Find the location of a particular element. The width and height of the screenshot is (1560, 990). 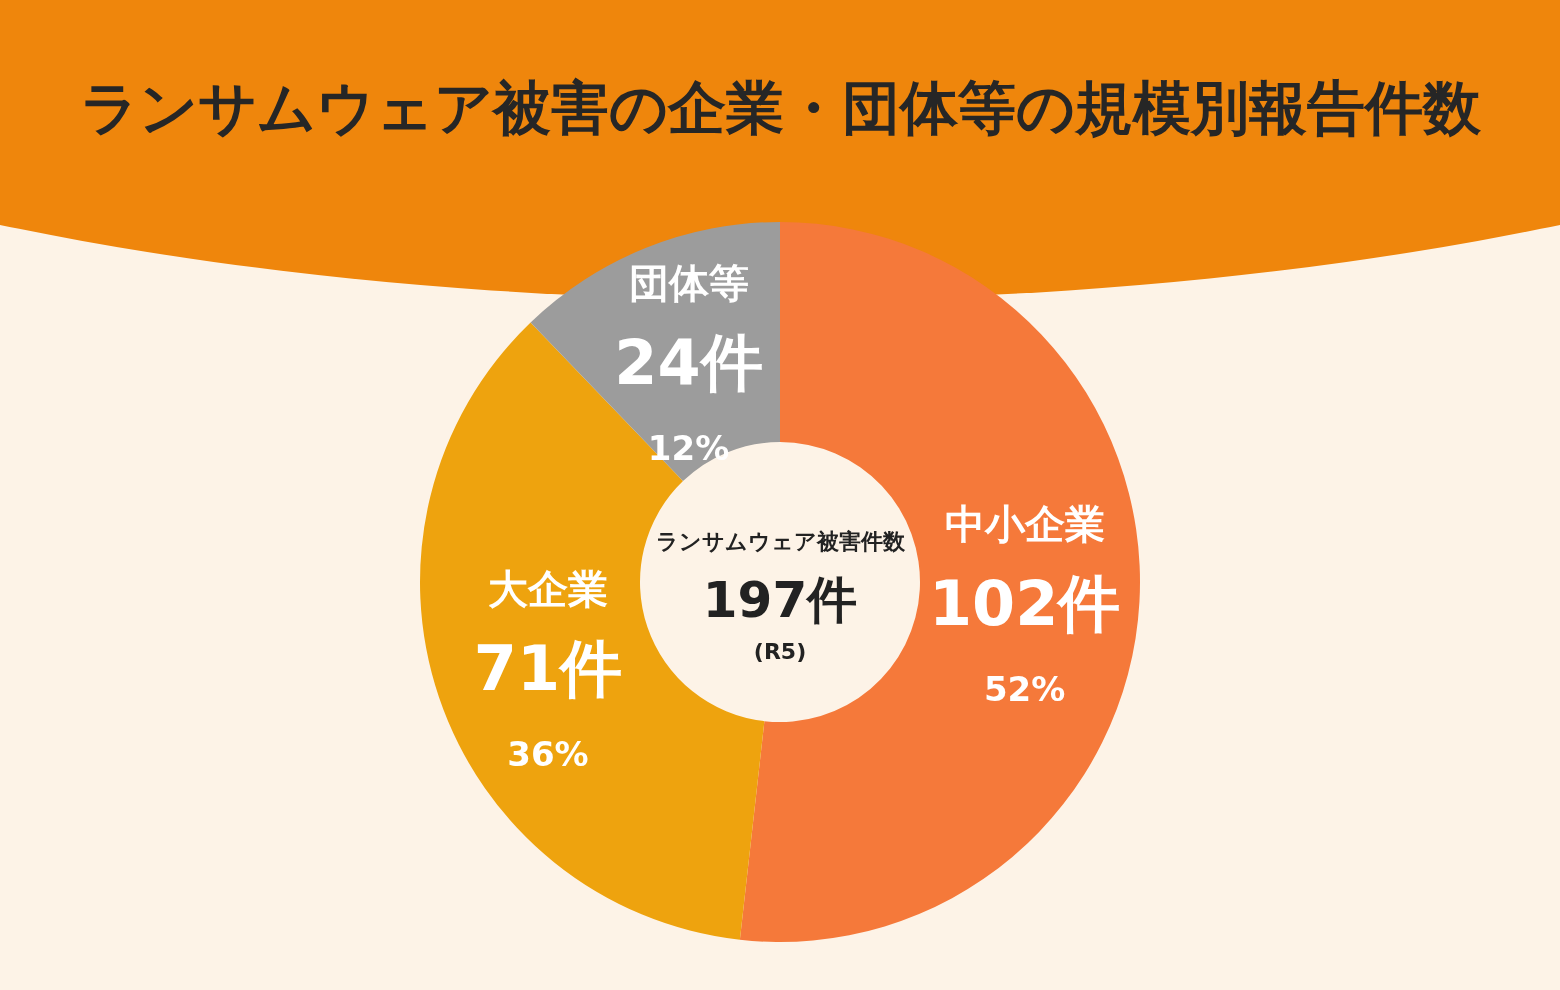

text: (R5) is located at coordinates (780, 651).